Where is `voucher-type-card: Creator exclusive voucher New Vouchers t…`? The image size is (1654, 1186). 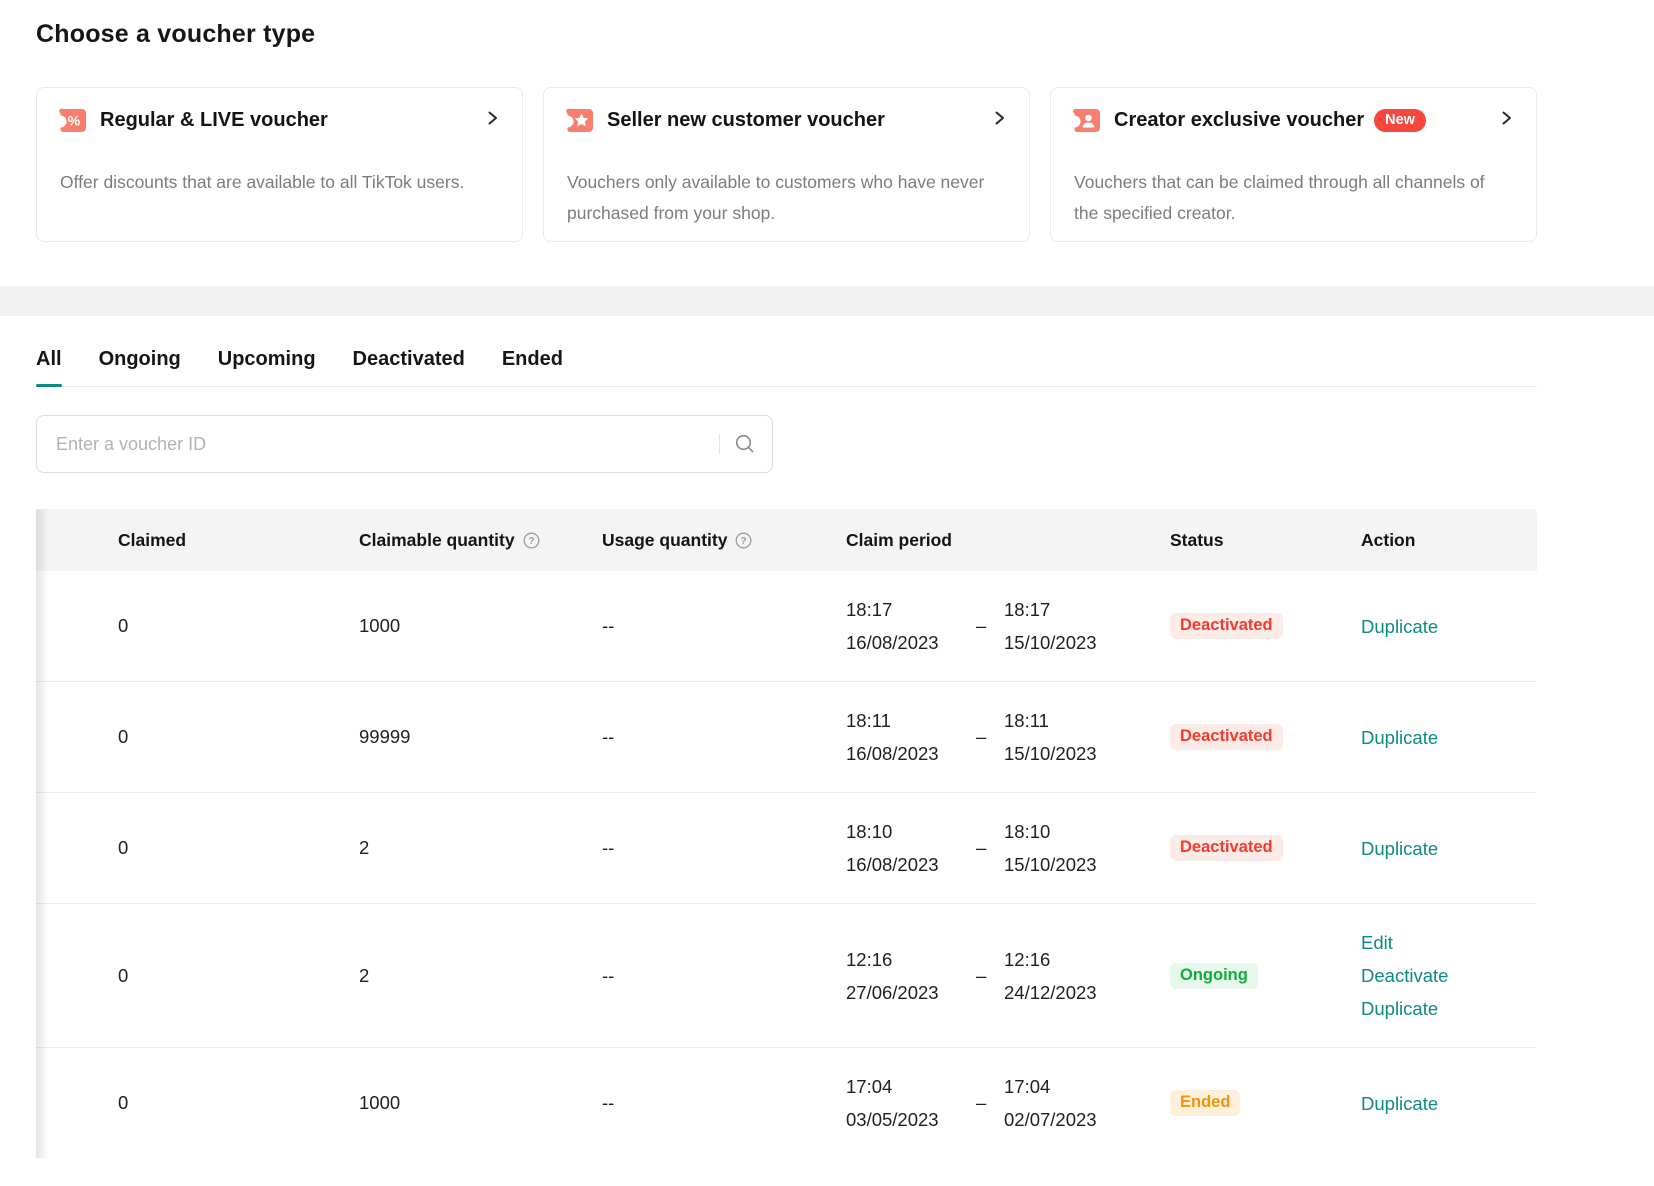
voucher-type-card: Creator exclusive voucher New Vouchers t… is located at coordinates (1293, 164).